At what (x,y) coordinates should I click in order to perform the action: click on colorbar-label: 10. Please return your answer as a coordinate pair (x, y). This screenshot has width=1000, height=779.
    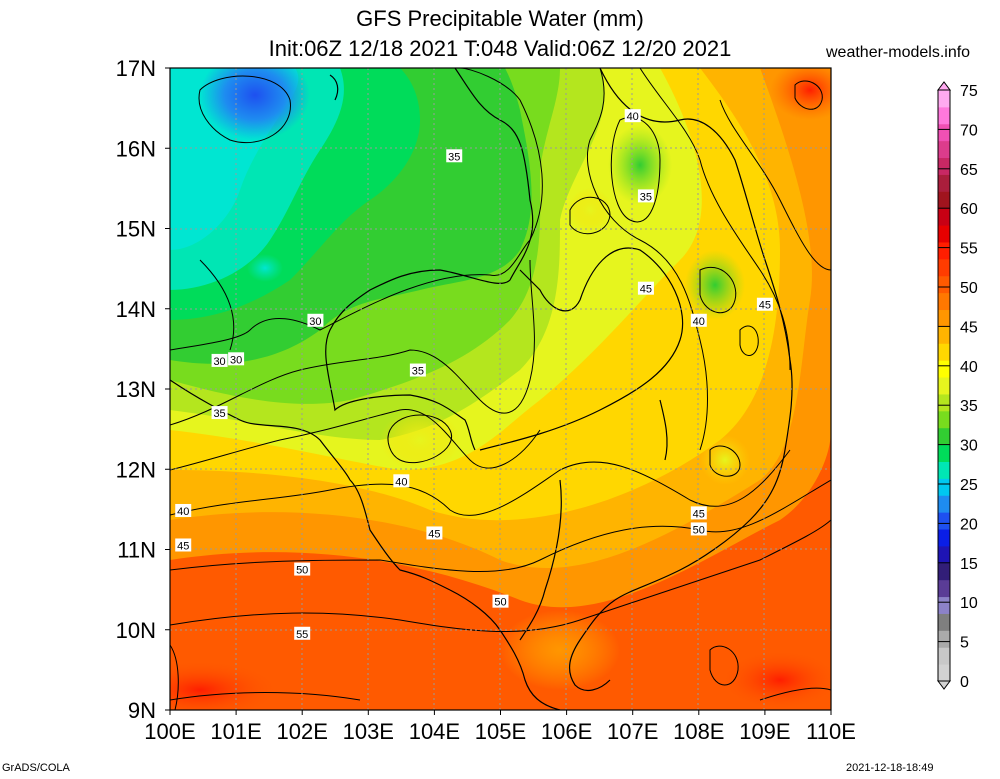
    Looking at the image, I should click on (969, 603).